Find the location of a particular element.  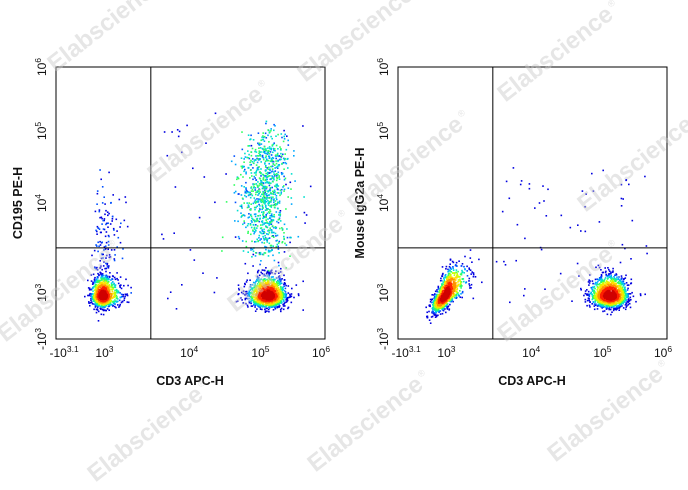

left-y-axis-title: CD195 PE-H is located at coordinates (18, 203).